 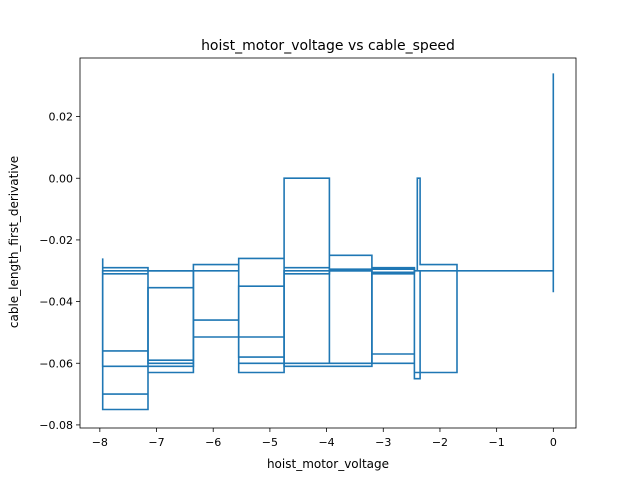 What do you see at coordinates (328, 464) in the screenshot?
I see `x-axis-label: hoist_motor_voltage` at bounding box center [328, 464].